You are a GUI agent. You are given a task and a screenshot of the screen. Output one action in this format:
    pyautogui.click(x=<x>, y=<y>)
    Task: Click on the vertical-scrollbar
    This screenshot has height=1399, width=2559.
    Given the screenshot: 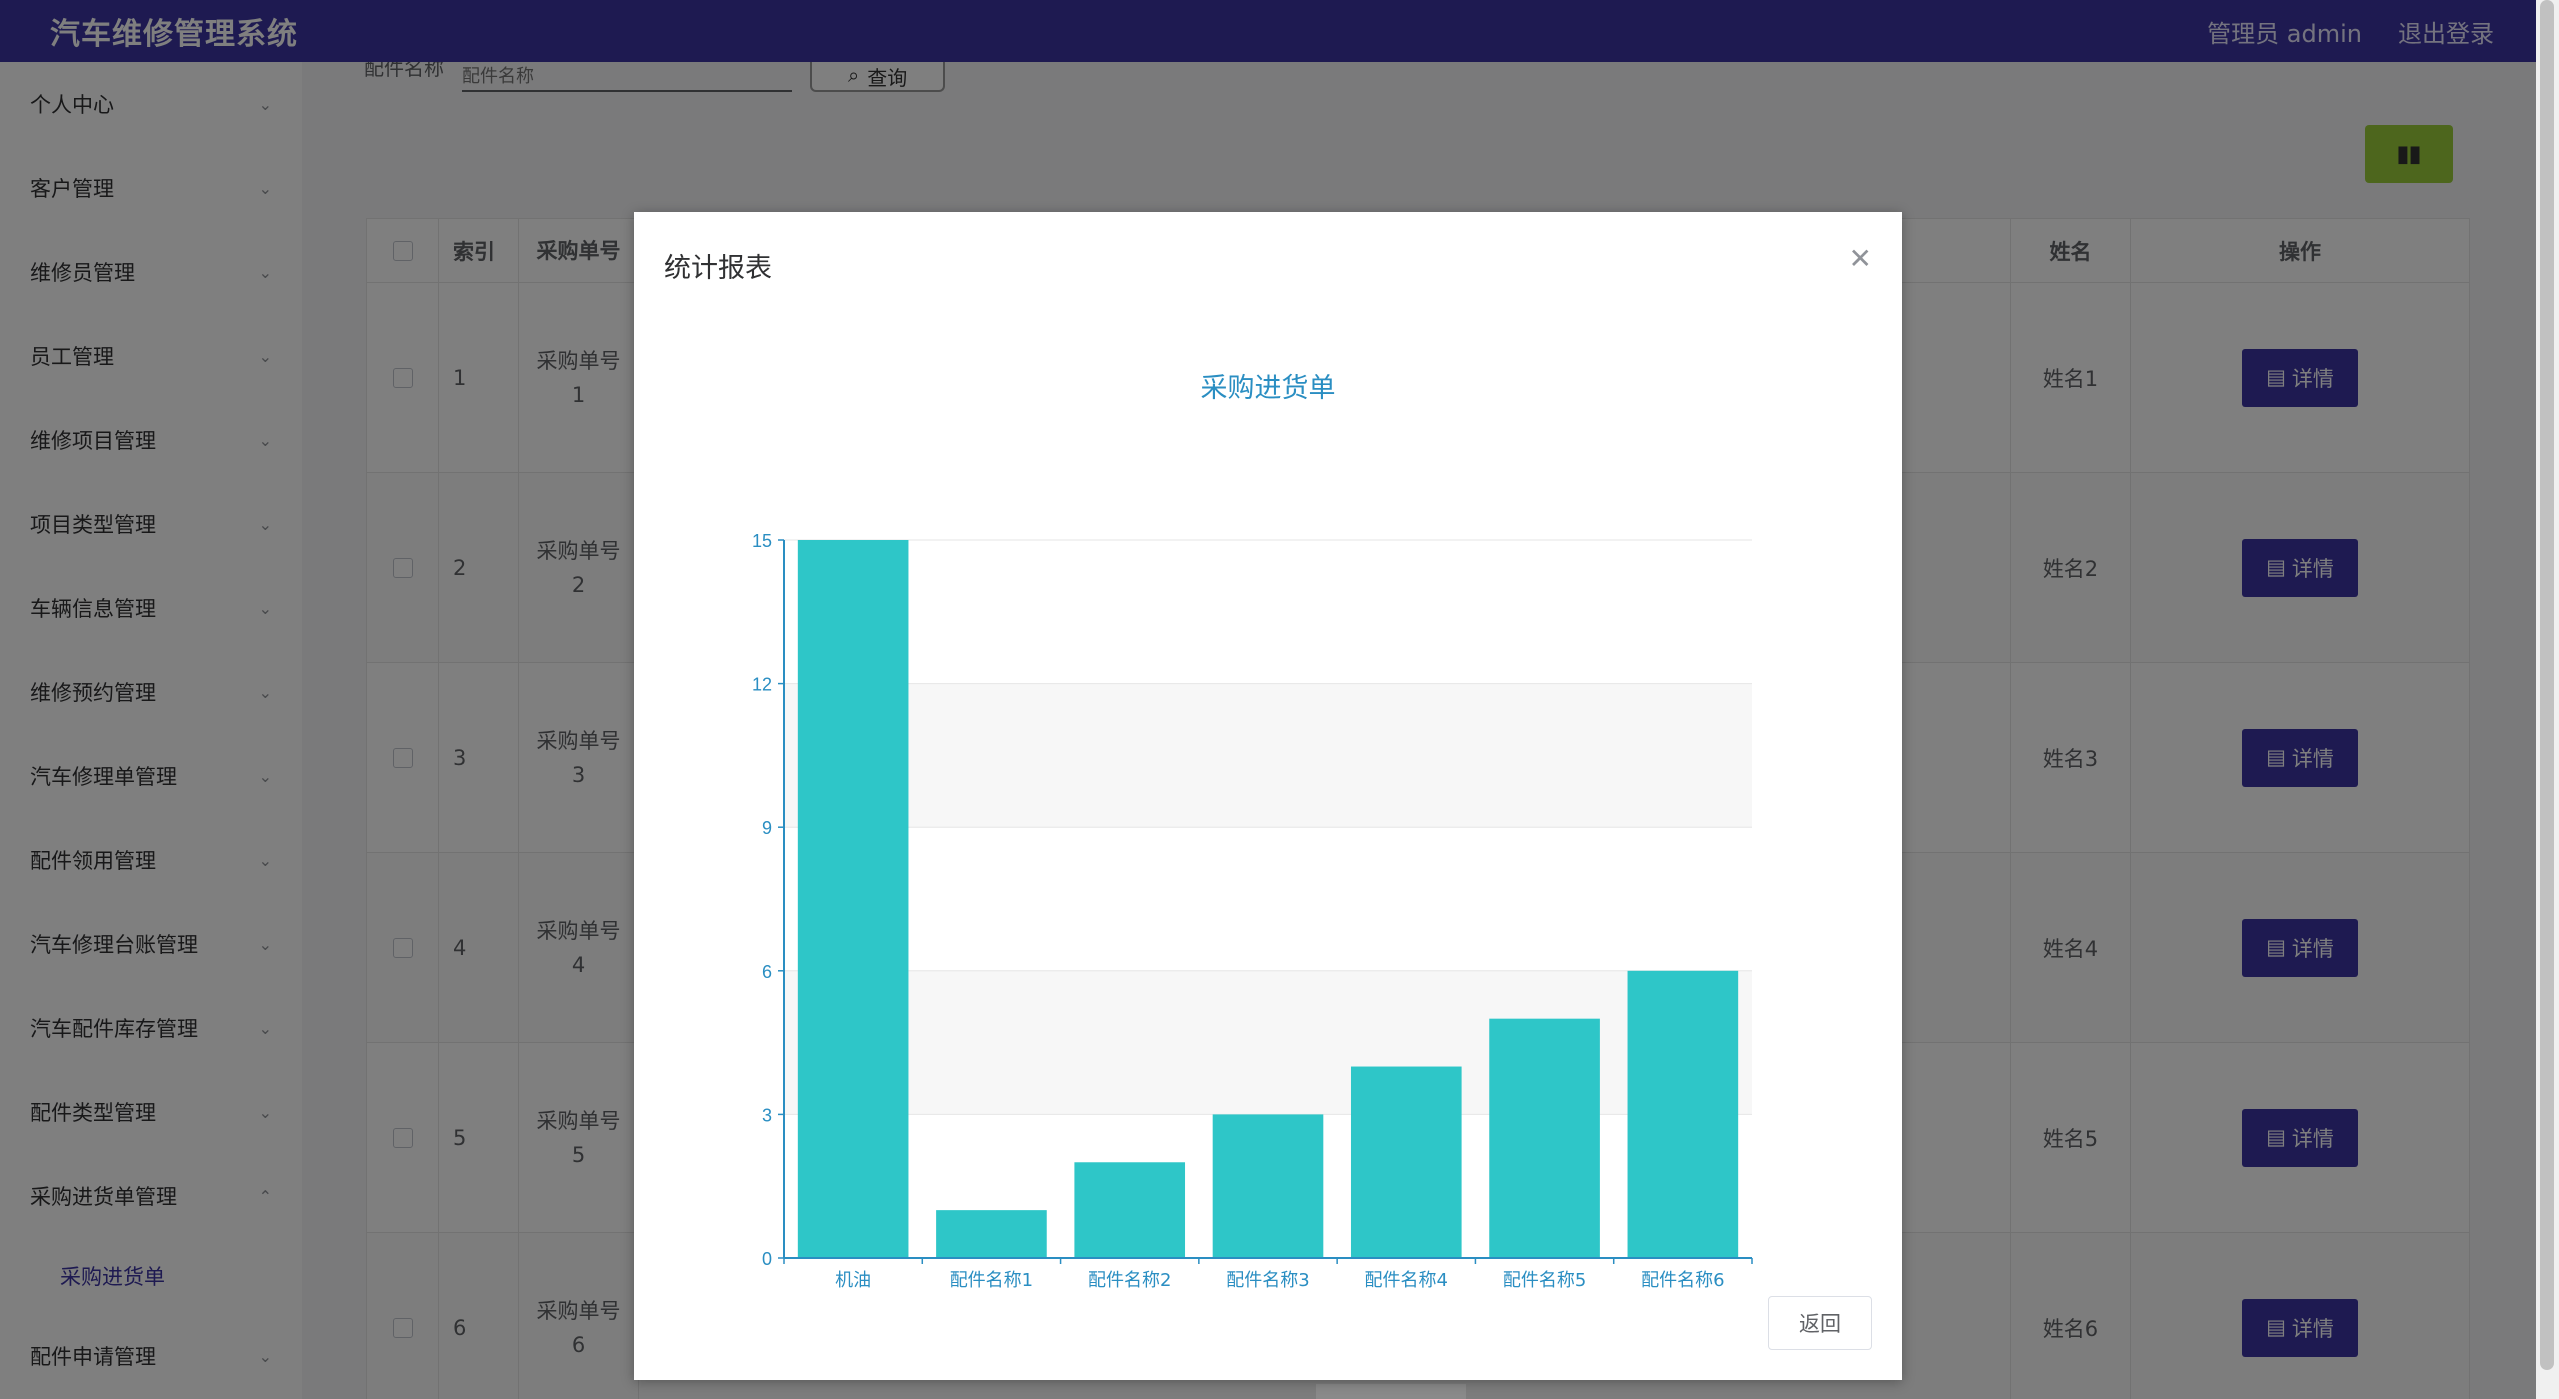 What is the action you would take?
    pyautogui.click(x=2547, y=699)
    